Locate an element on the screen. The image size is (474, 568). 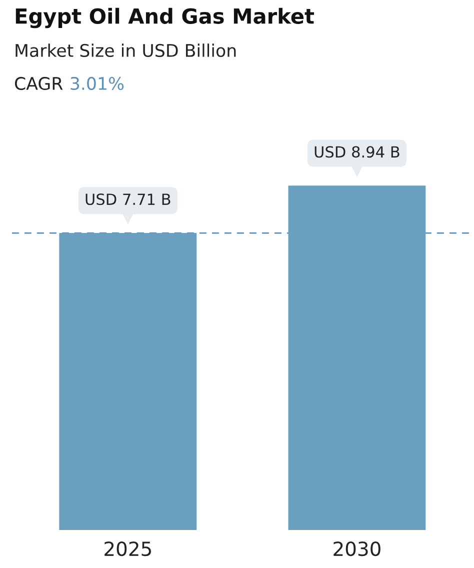
data-label: USD 7.71 B is located at coordinates (128, 200).